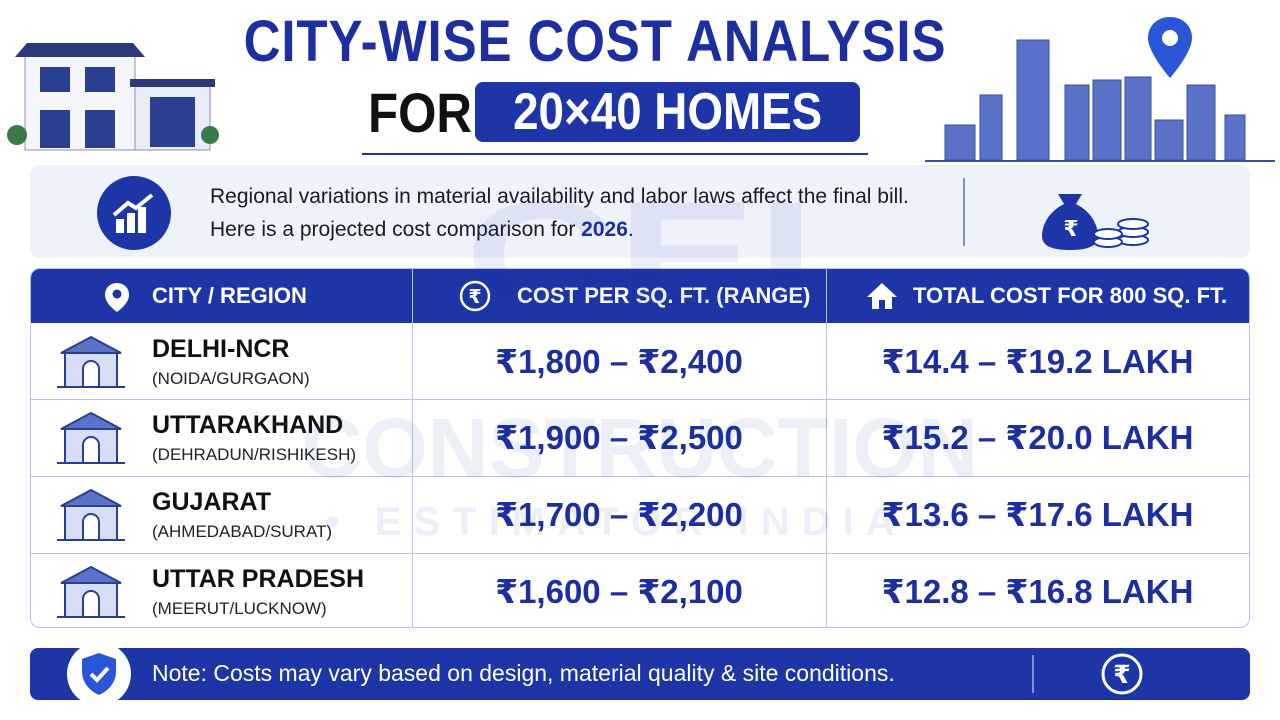 The width and height of the screenshot is (1280, 720). I want to click on pin-icon, so click(117, 297).